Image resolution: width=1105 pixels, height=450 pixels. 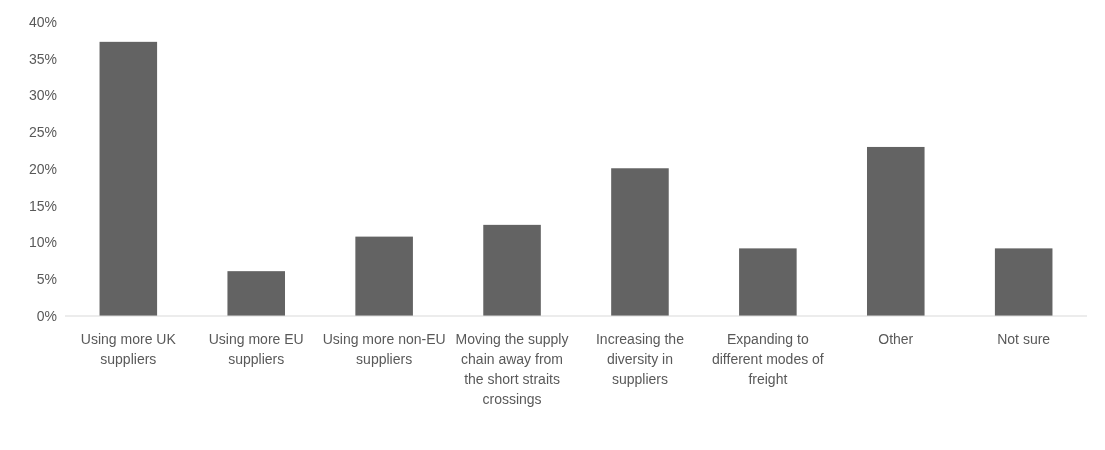 I want to click on y-tick-label: 20%, so click(x=42, y=168).